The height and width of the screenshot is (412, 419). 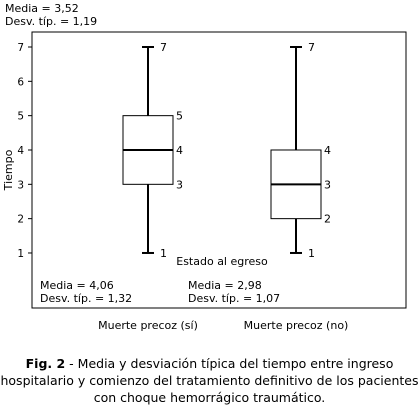 What do you see at coordinates (77, 285) in the screenshot?
I see `group-mean-label: Media = 4,06` at bounding box center [77, 285].